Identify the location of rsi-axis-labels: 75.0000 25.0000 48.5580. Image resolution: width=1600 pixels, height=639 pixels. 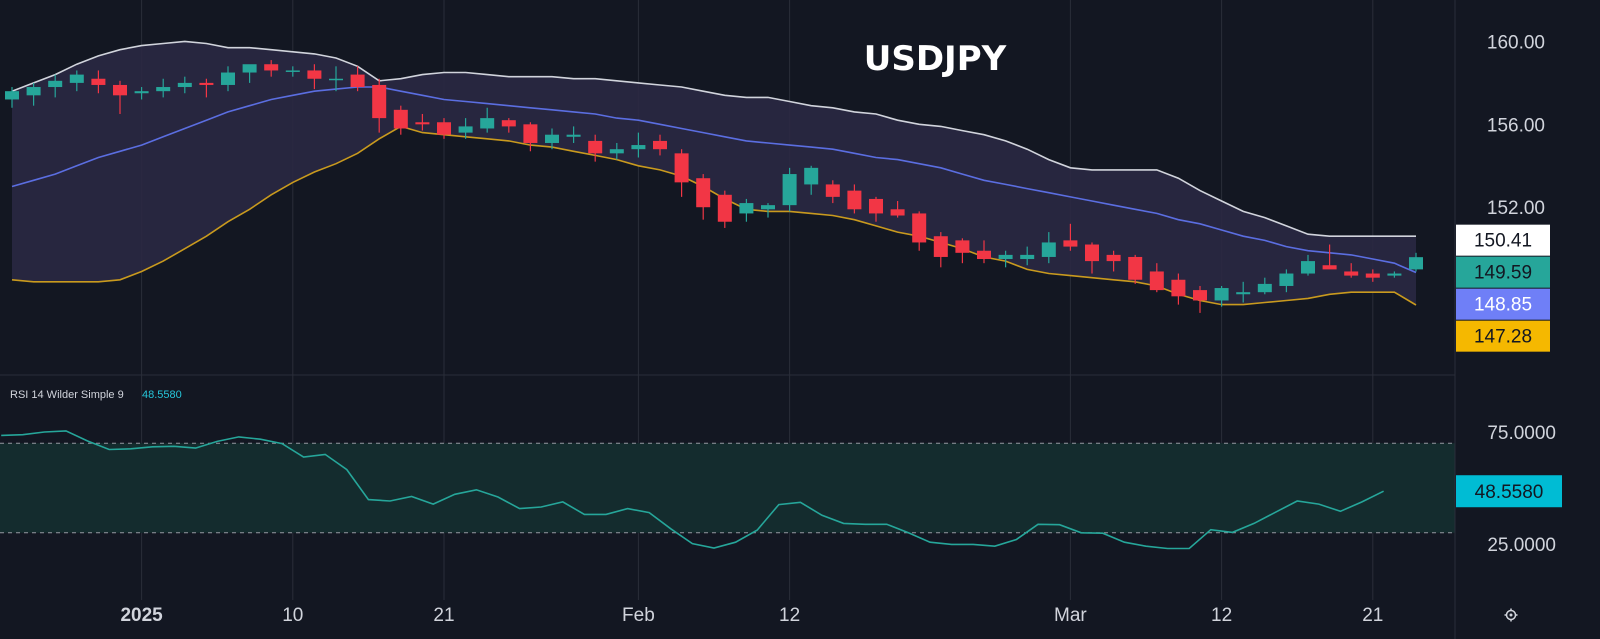
(1509, 489).